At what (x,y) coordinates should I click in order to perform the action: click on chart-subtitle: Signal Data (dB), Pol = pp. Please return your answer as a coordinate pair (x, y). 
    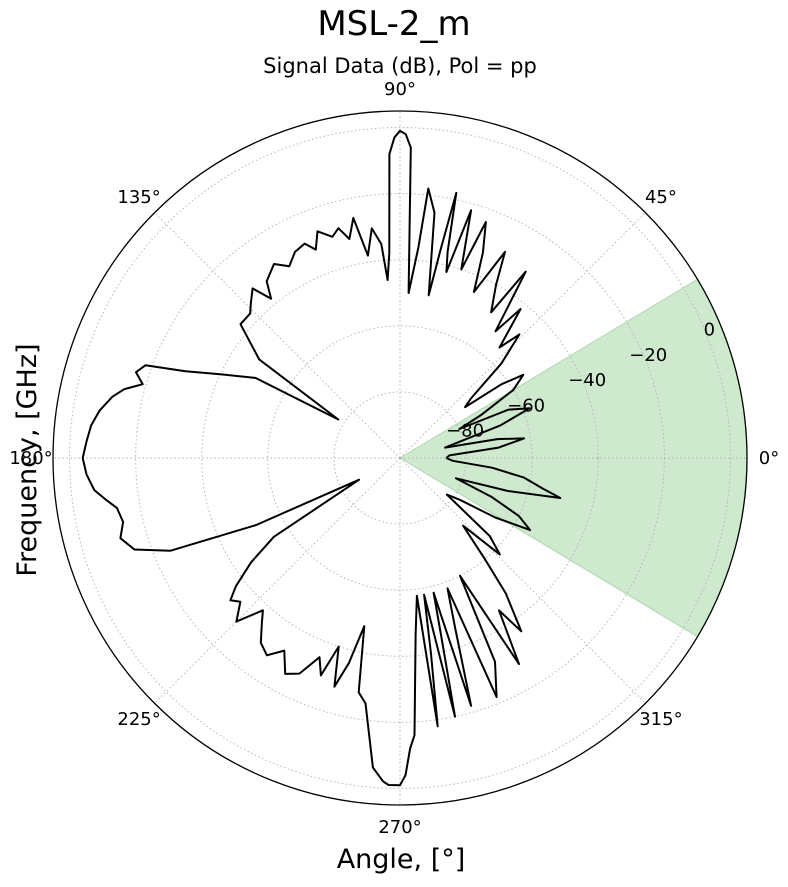
    Looking at the image, I should click on (400, 66).